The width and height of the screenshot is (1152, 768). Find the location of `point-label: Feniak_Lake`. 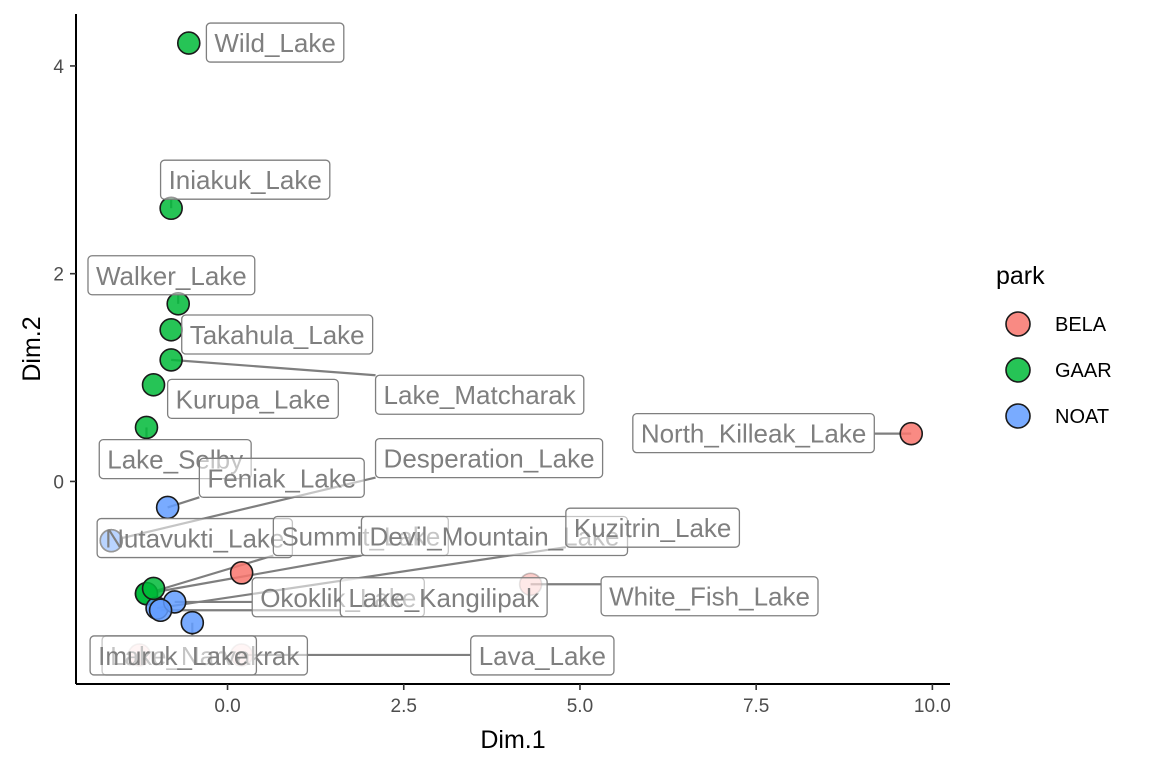

point-label: Feniak_Lake is located at coordinates (281, 478).